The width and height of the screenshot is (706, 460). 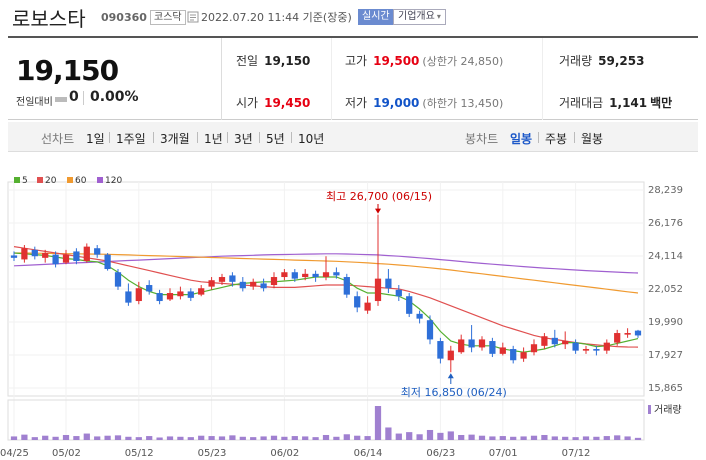 What do you see at coordinates (376, 17) in the screenshot?
I see `realtime-button: 실시간` at bounding box center [376, 17].